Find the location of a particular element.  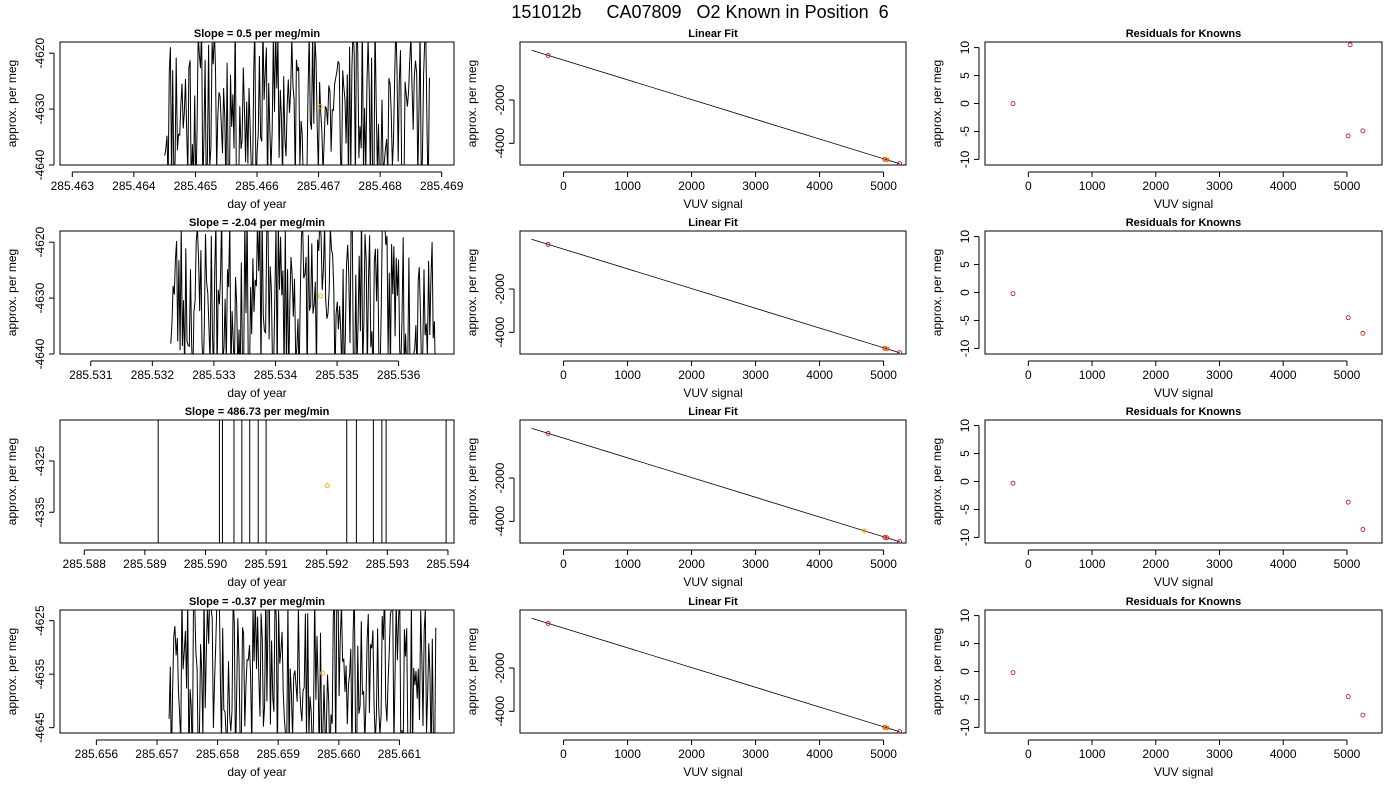

y-axis: -4645 -4635 -4625 approx. per meg is located at coordinates (30, 674).